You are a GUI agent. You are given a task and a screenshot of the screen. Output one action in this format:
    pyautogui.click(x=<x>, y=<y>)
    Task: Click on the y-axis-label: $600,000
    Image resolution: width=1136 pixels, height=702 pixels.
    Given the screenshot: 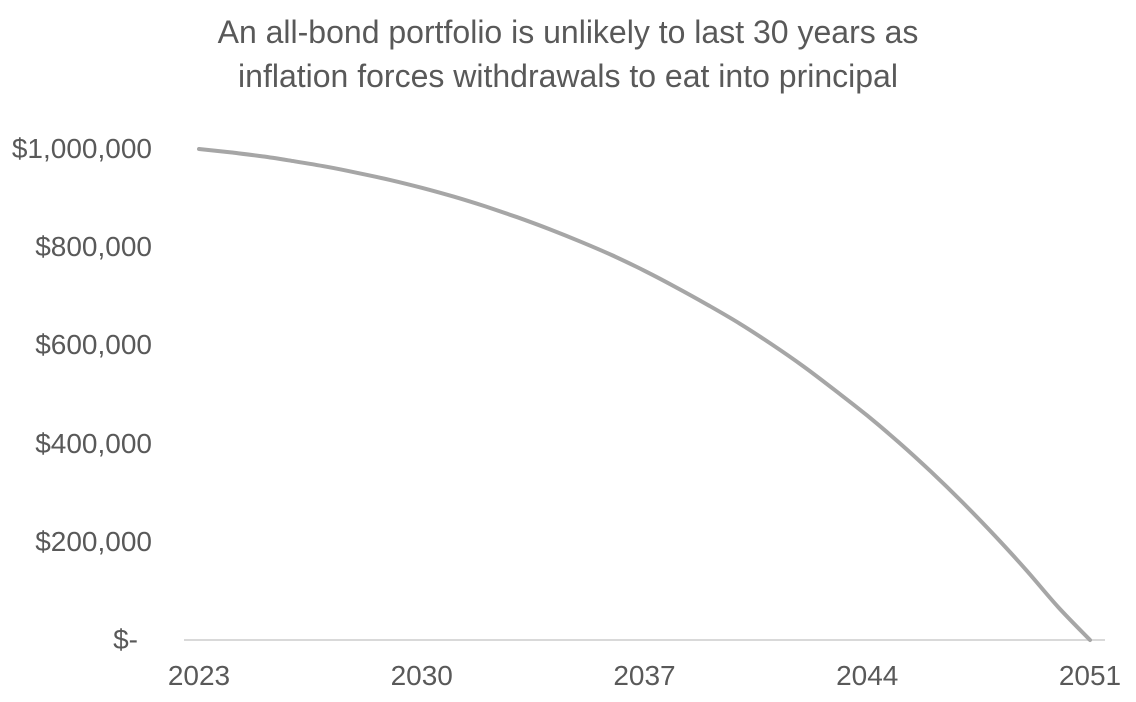 What is the action you would take?
    pyautogui.click(x=93, y=345)
    